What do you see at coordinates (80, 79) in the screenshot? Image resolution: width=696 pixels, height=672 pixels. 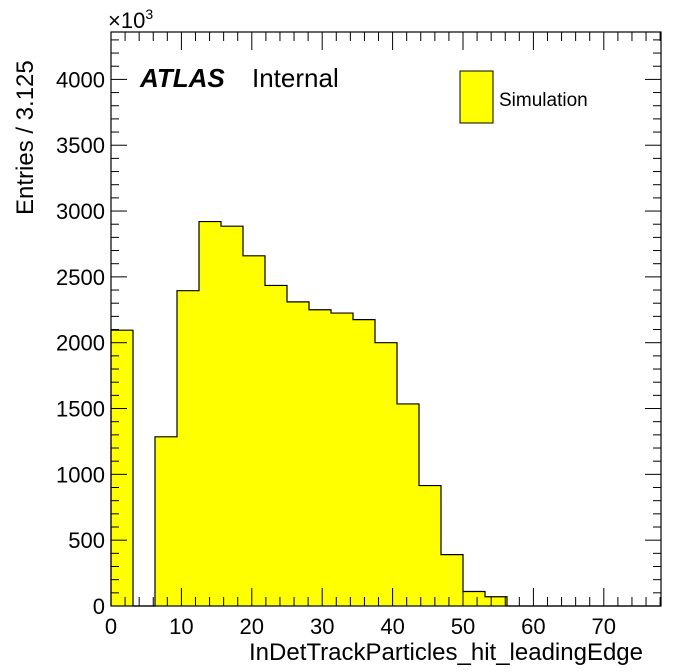 I see `y-tick-label: 4000` at bounding box center [80, 79].